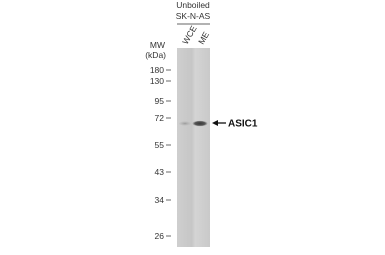 The image size is (385, 255). I want to click on lane-label: WCE, so click(189, 35).